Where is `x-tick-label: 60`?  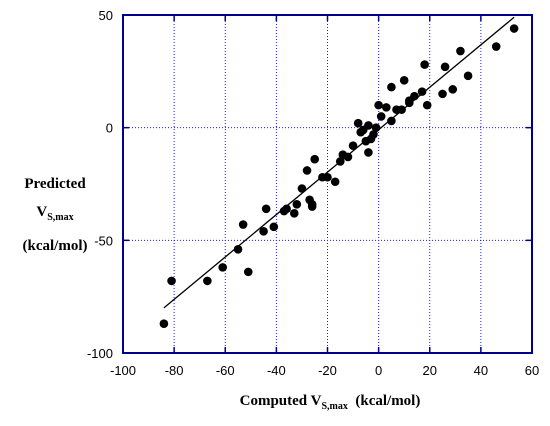
x-tick-label: 60 is located at coordinates (532, 370).